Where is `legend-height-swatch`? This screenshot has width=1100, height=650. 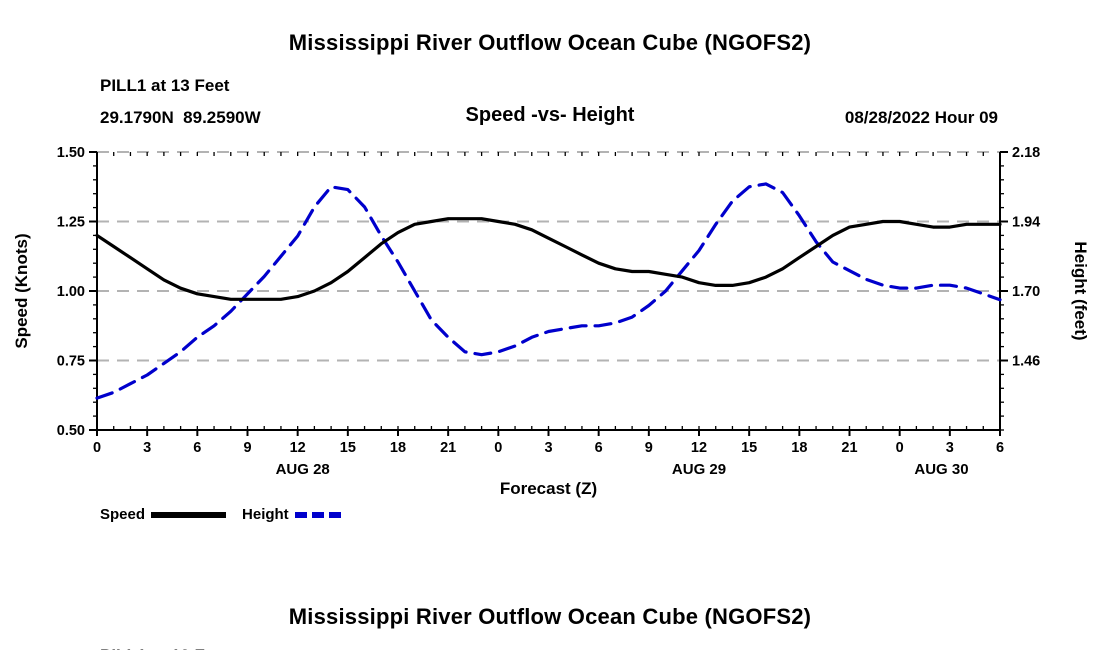 legend-height-swatch is located at coordinates (319, 514).